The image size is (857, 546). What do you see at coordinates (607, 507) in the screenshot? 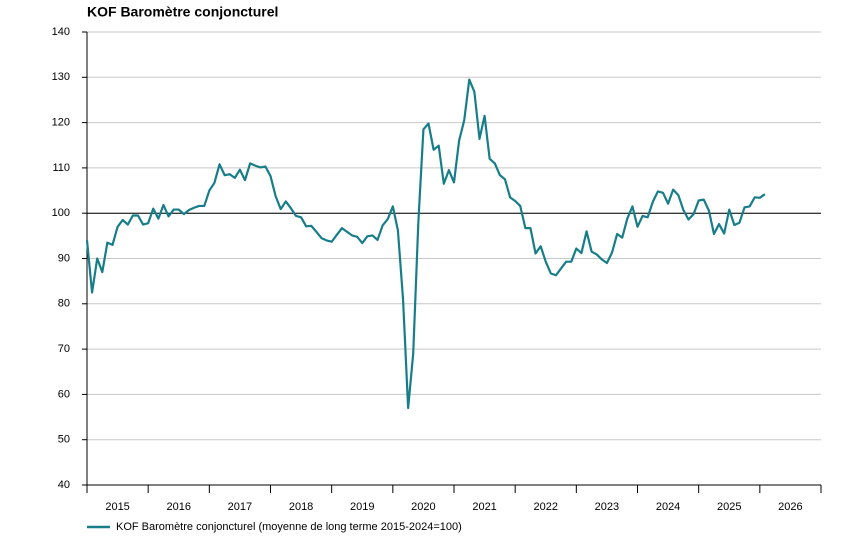
I see `x-tick-label: 2023` at bounding box center [607, 507].